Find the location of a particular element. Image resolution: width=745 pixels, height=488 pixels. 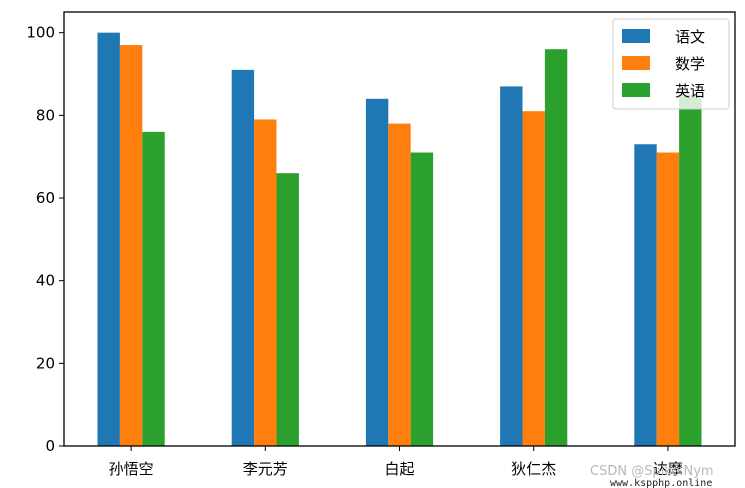

legend-label: 英语 is located at coordinates (690, 91).